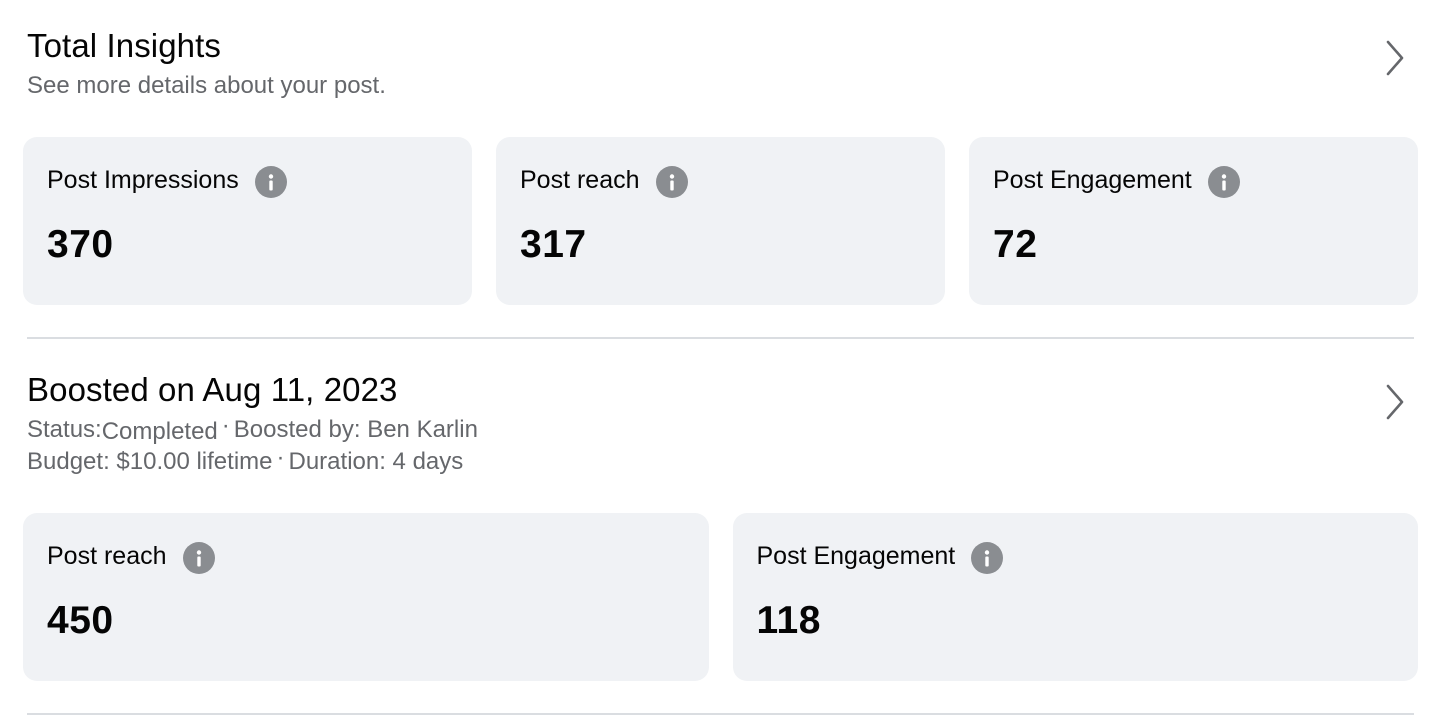  What do you see at coordinates (366, 597) in the screenshot?
I see `boost-post-reach-card: Post reach 450` at bounding box center [366, 597].